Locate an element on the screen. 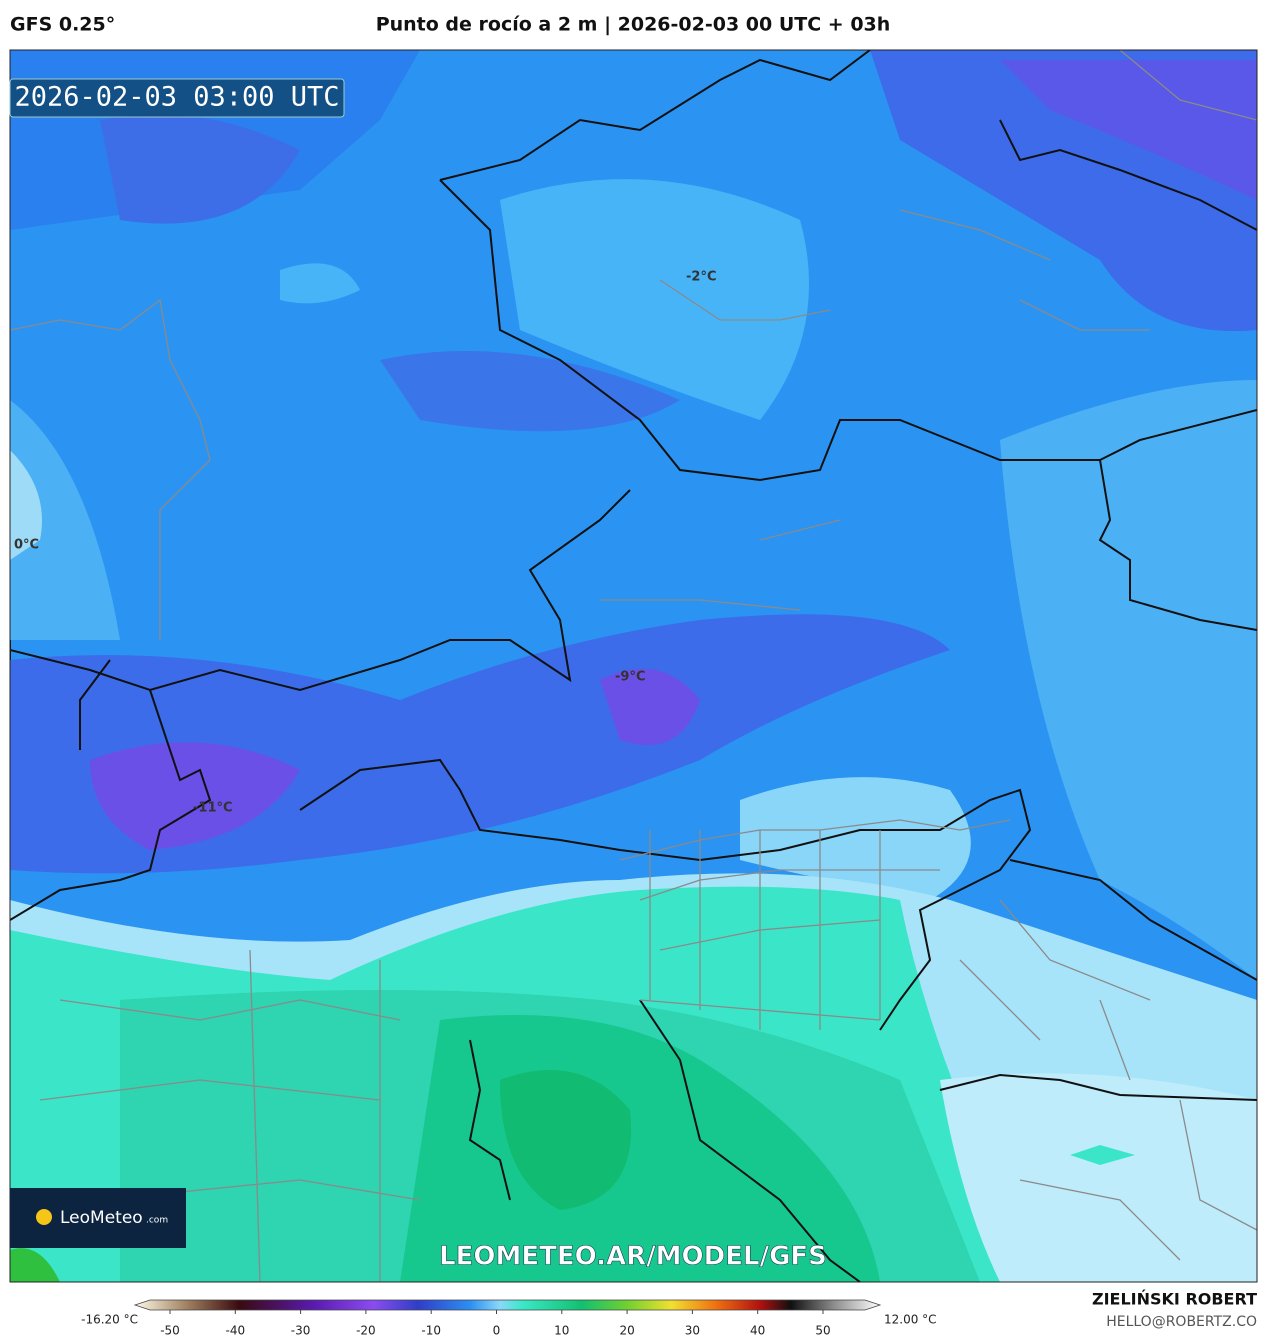 This screenshot has width=1267, height=1342. colorbar-min: -16.20 °C is located at coordinates (109, 1320).